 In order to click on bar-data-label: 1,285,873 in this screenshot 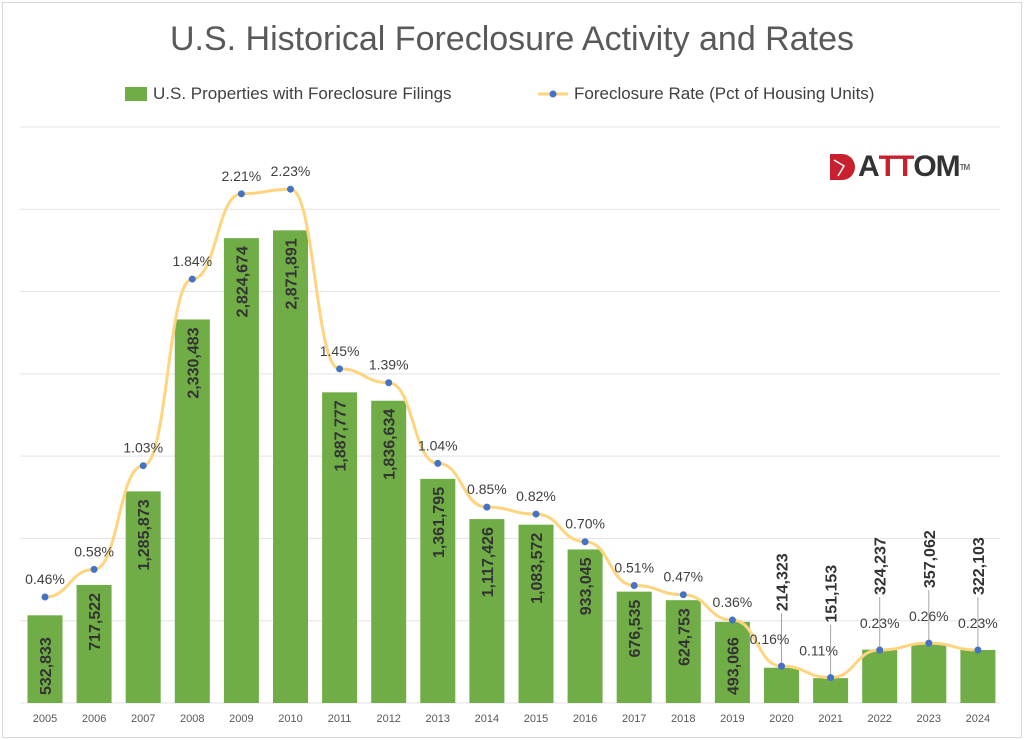, I will do `click(144, 534)`.